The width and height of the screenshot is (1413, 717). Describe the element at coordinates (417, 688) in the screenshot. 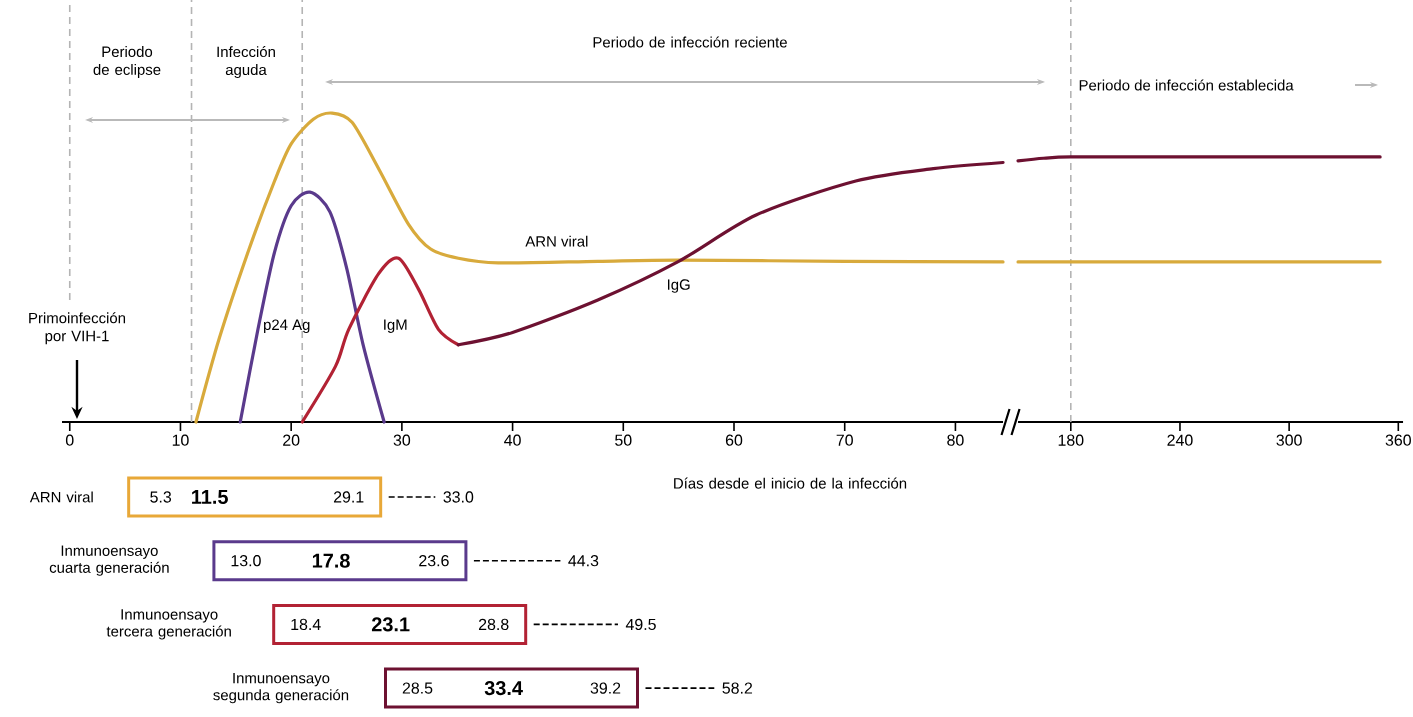

I see `data-label: 28.5` at that location.